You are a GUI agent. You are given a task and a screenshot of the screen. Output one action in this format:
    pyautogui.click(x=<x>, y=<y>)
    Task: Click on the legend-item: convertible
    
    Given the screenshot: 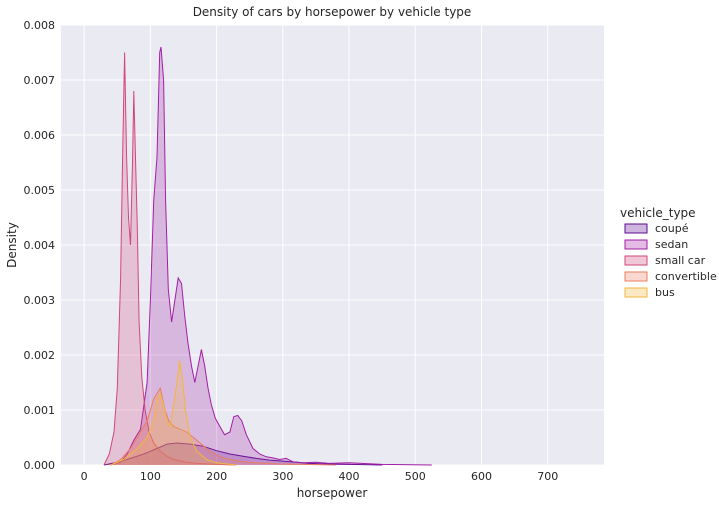 What is the action you would take?
    pyautogui.click(x=670, y=276)
    